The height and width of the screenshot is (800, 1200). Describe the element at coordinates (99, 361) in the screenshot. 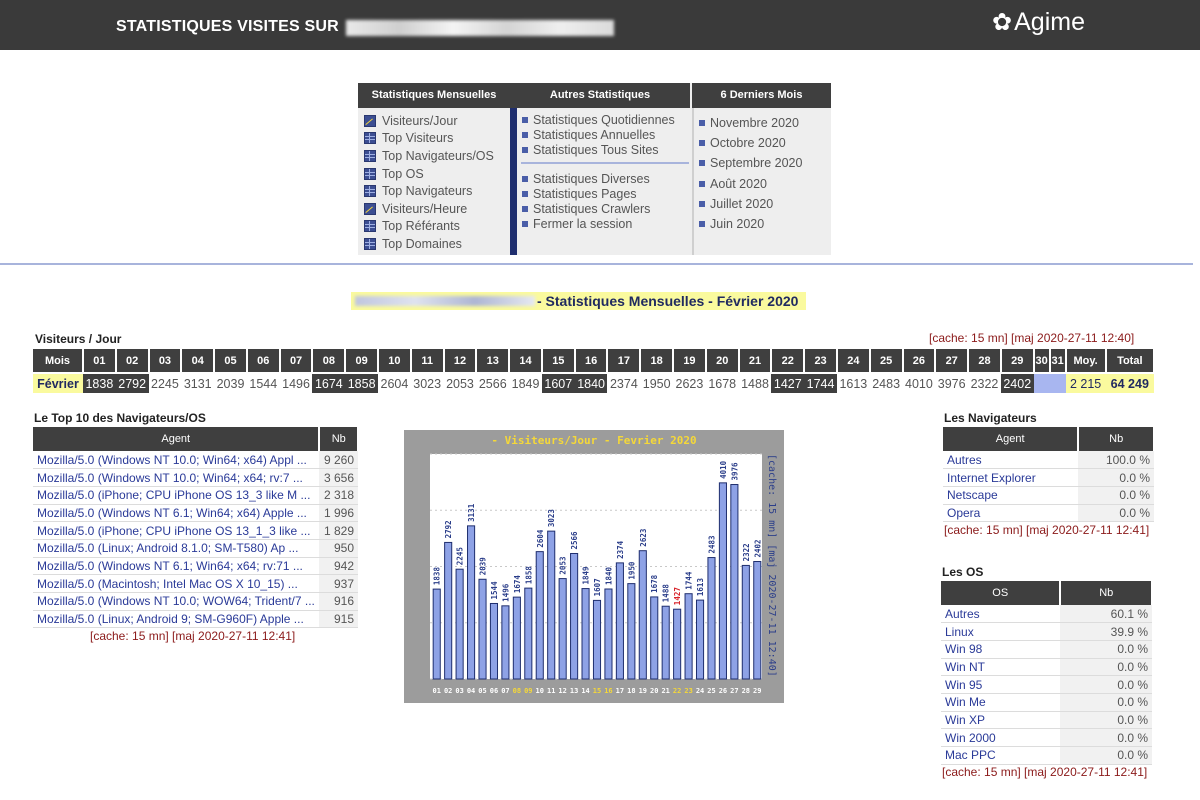

I see `column-header-day: 01` at that location.